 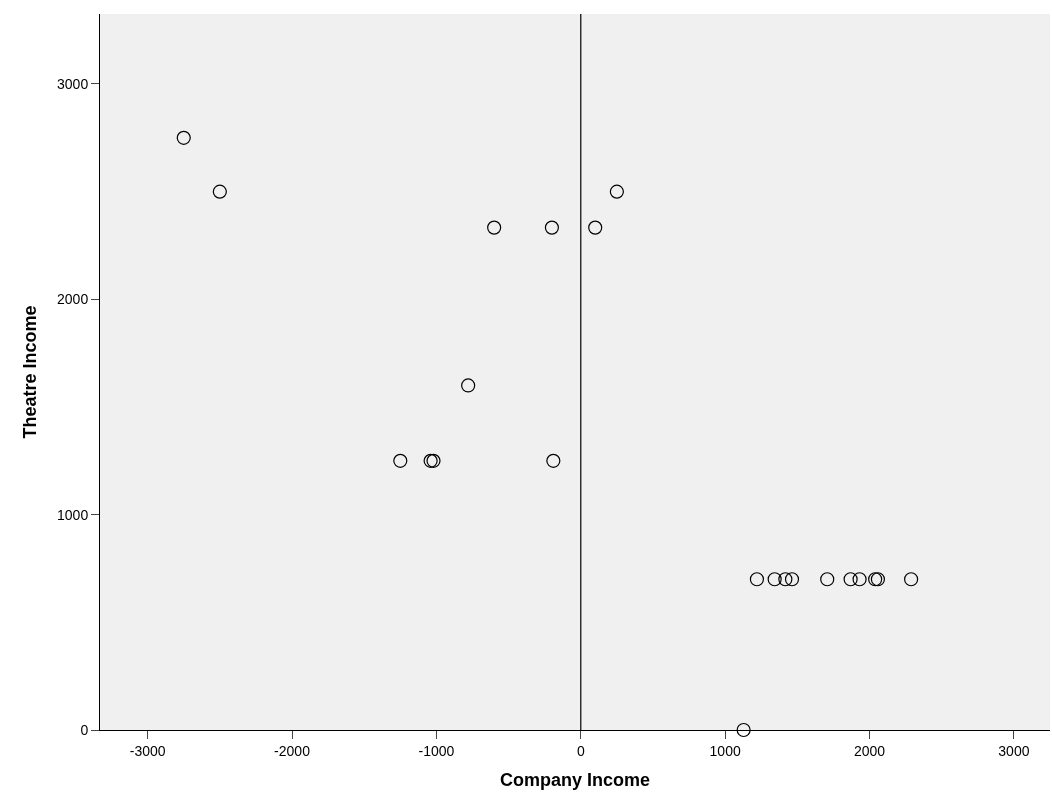 What do you see at coordinates (575, 779) in the screenshot?
I see `x-axis-title: Company Income` at bounding box center [575, 779].